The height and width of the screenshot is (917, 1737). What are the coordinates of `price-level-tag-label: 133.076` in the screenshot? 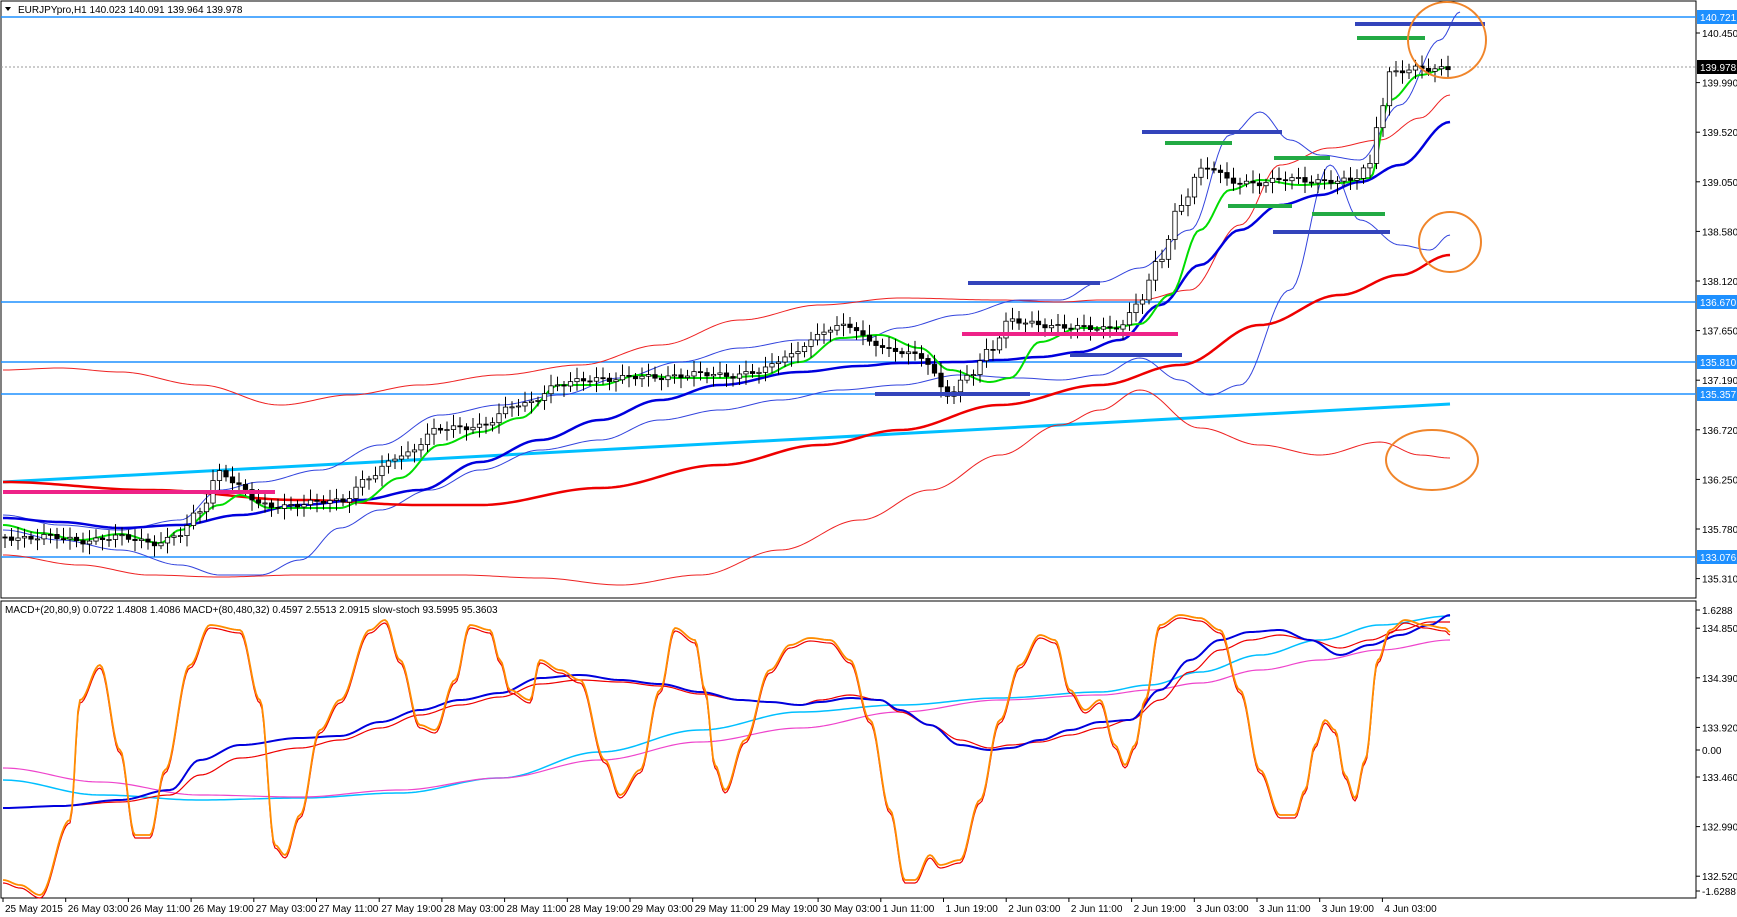 It's located at (1718, 558).